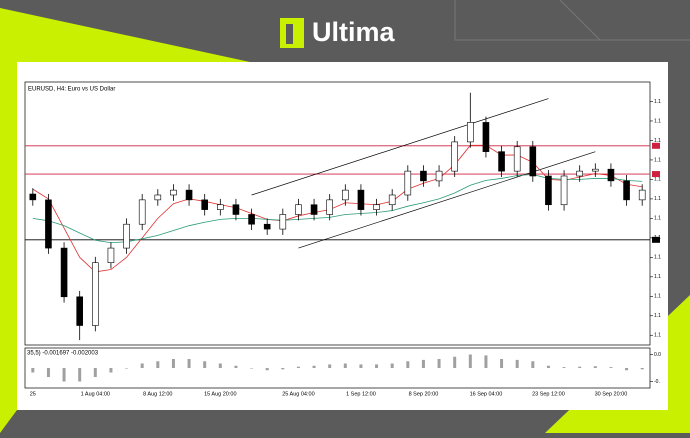 The width and height of the screenshot is (690, 438). What do you see at coordinates (289, 34) in the screenshot?
I see `logo-icon` at bounding box center [289, 34].